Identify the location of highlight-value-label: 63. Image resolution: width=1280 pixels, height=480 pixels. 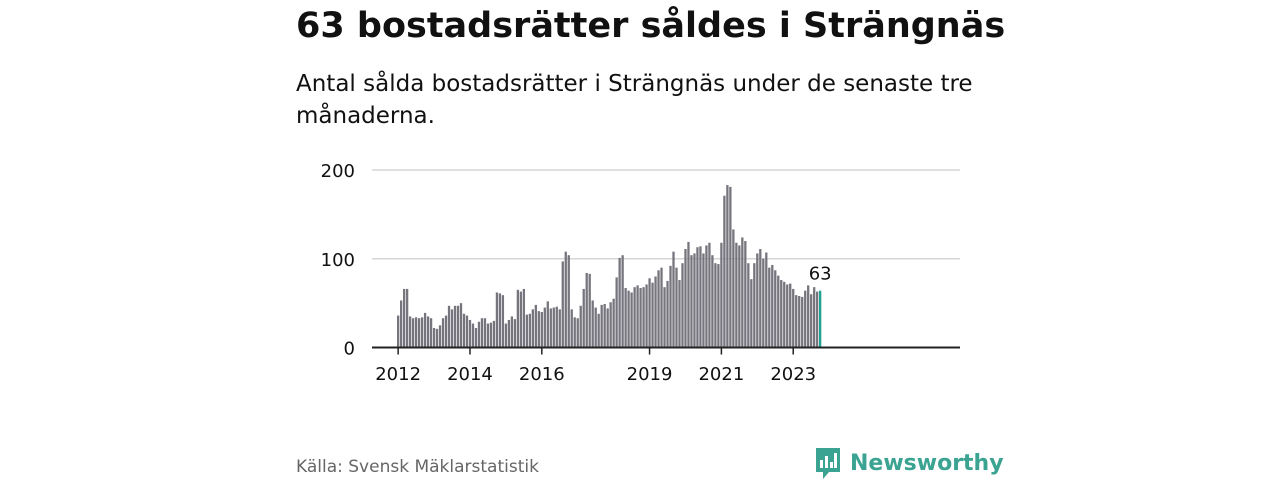
(820, 274).